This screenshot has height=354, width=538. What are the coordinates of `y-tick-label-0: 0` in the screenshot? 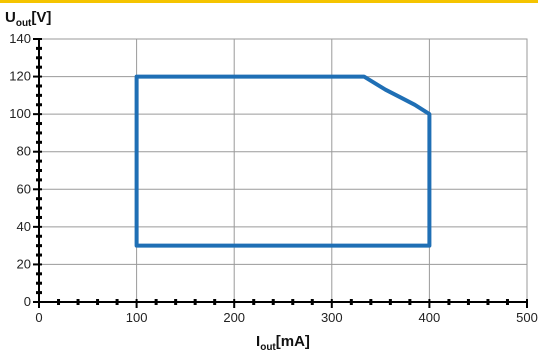 It's located at (27, 301).